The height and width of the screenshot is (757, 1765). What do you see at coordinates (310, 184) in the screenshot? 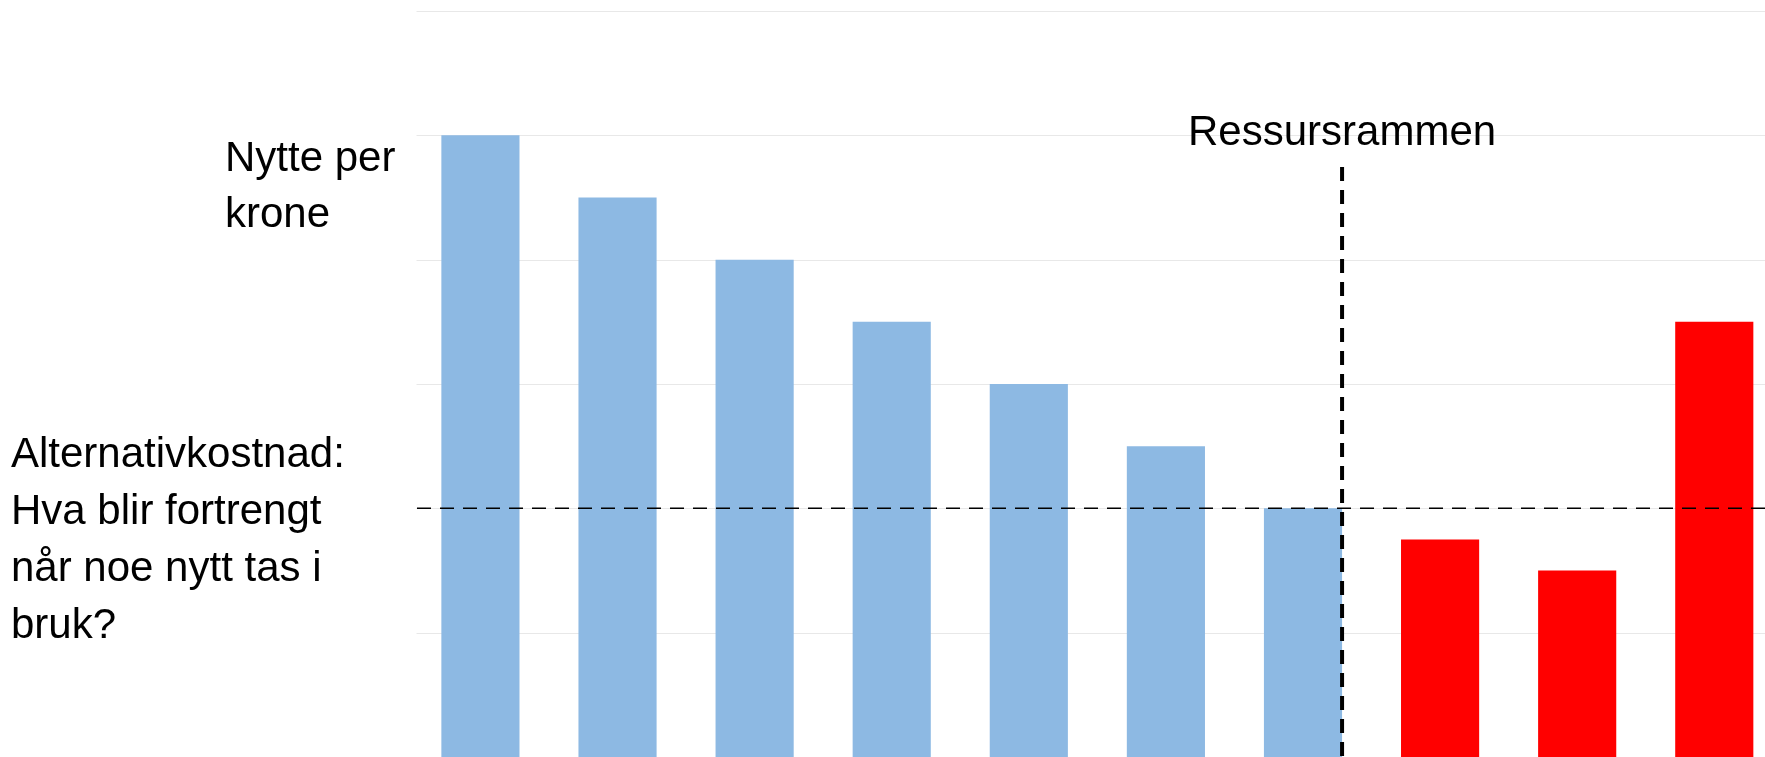
I see `y-axis-title: Nytte per krone` at bounding box center [310, 184].